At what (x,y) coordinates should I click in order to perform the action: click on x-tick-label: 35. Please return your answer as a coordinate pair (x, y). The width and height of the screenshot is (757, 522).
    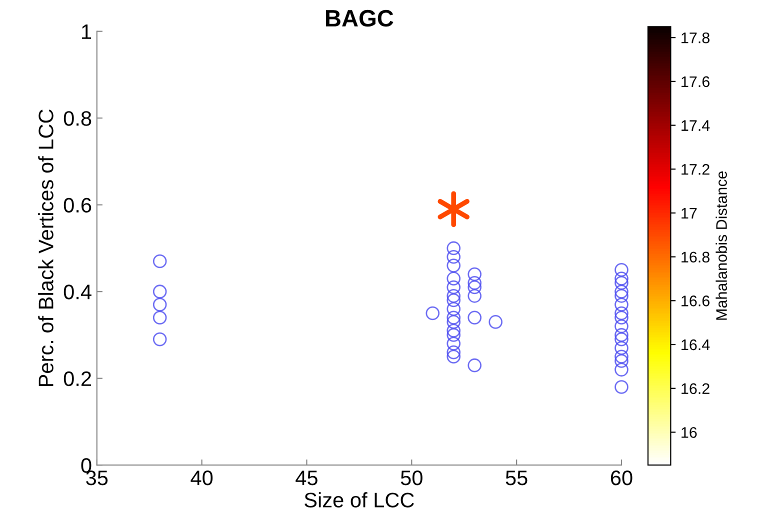
    Looking at the image, I should click on (97, 478).